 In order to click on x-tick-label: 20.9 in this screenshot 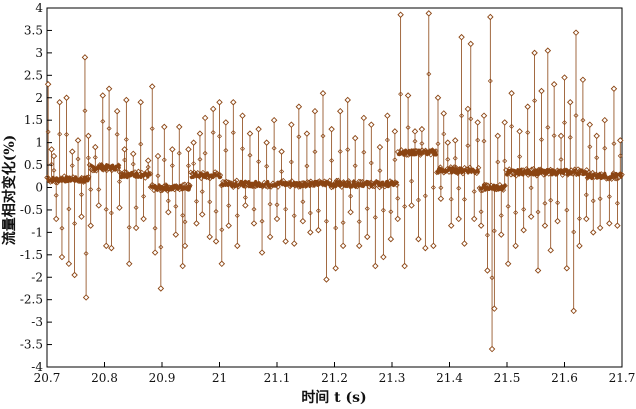, I will do `click(162, 378)`.